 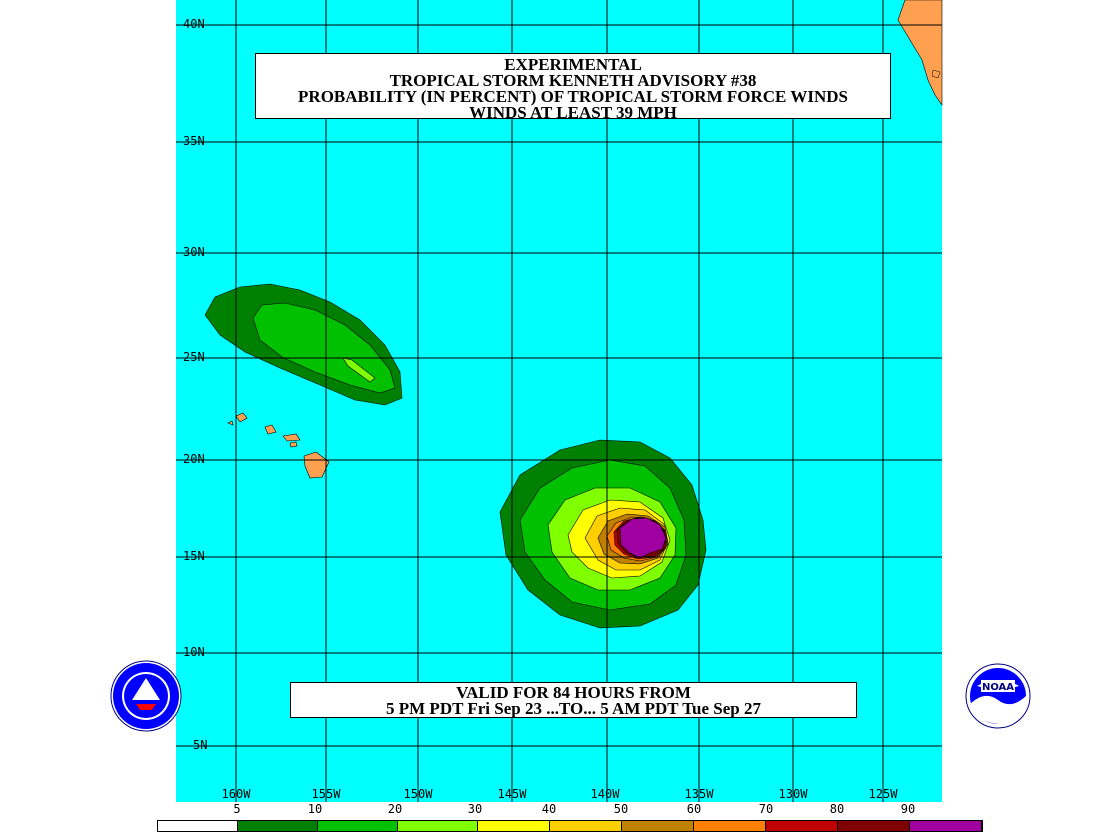 What do you see at coordinates (936, 74) in the screenshot?
I see `coastal-island` at bounding box center [936, 74].